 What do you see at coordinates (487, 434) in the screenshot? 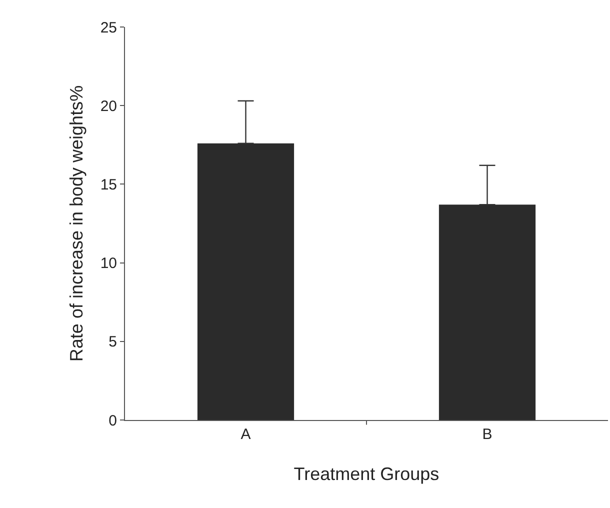
I see `x-tick-label: B` at bounding box center [487, 434].